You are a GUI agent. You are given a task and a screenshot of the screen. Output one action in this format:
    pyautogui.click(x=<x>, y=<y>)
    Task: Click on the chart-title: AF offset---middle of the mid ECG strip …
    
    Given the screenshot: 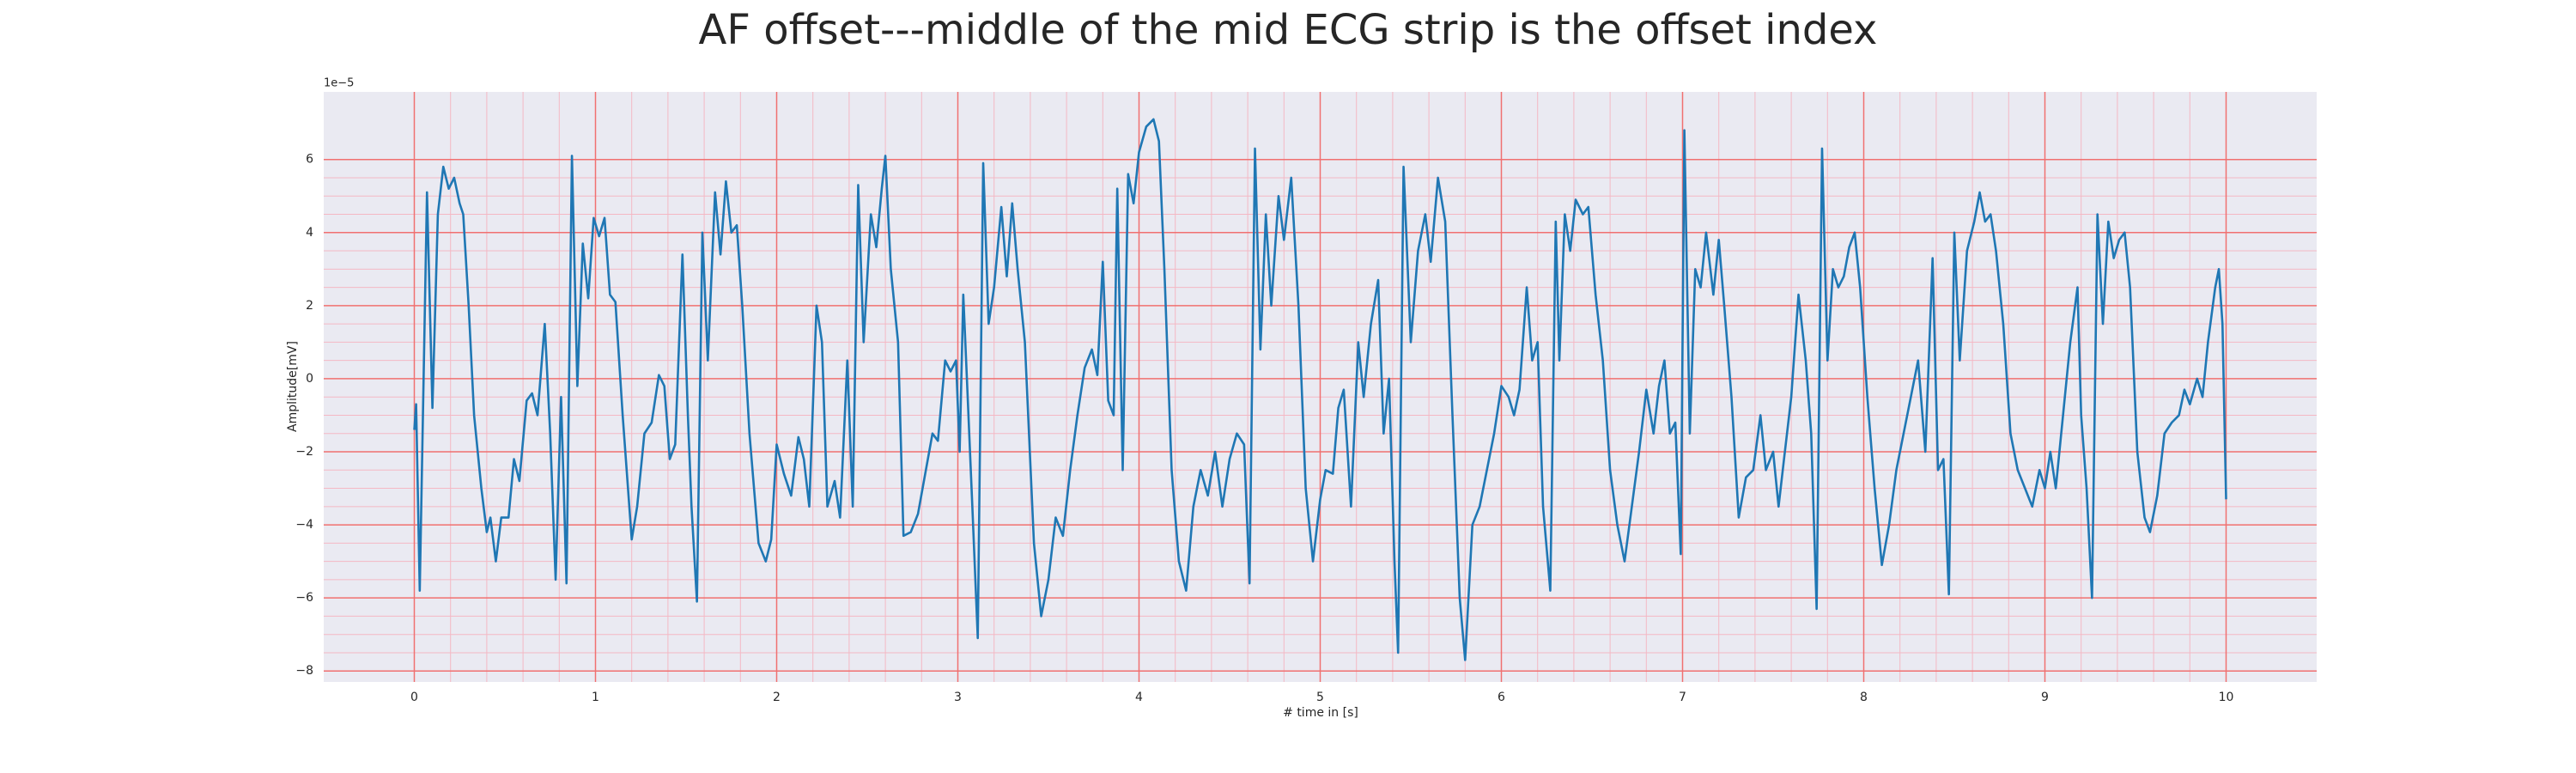 What is the action you would take?
    pyautogui.click(x=1288, y=30)
    